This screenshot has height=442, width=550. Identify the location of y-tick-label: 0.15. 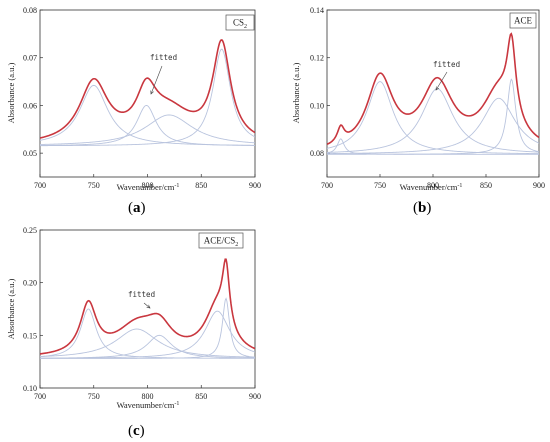
(30, 335).